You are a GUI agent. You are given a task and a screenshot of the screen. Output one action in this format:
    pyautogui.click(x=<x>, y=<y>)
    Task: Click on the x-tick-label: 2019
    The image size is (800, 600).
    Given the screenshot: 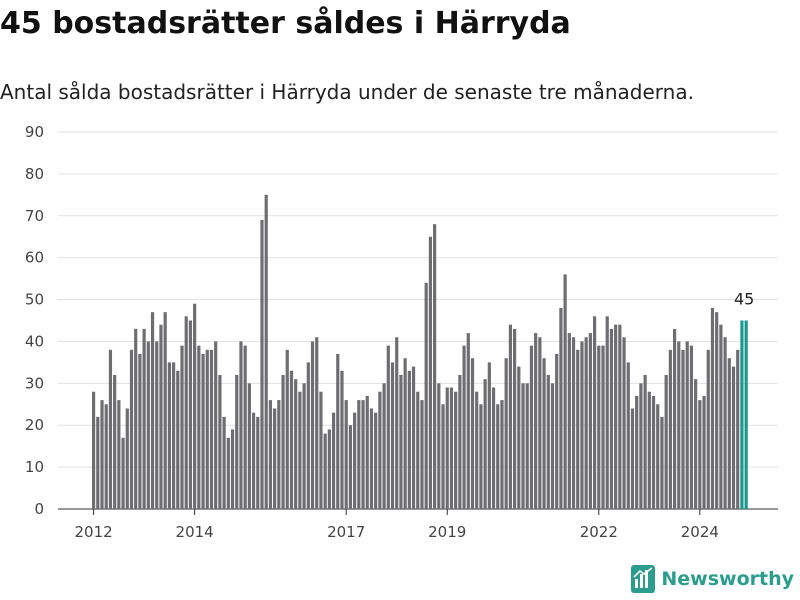 What is the action you would take?
    pyautogui.click(x=447, y=532)
    